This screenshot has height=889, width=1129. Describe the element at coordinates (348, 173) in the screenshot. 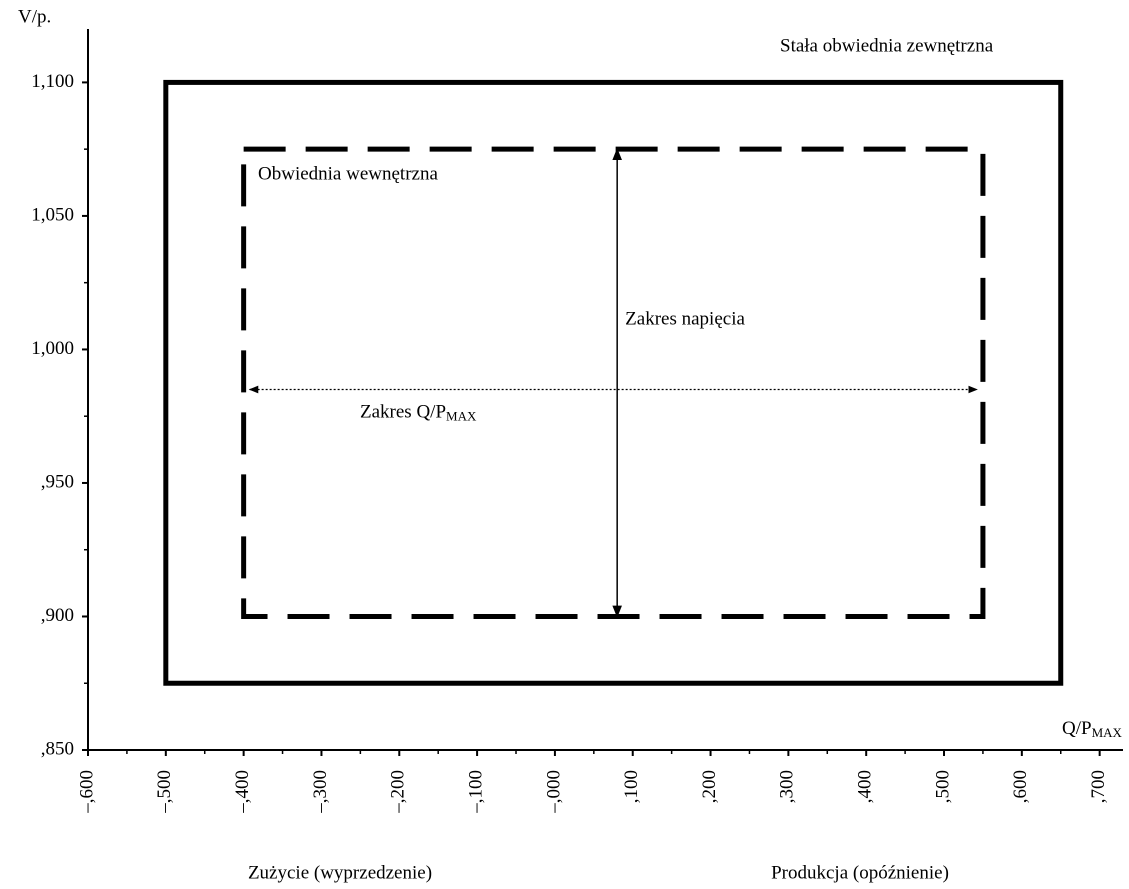

I see `envelope-label: Obwiednia wewnętrzna` at that location.